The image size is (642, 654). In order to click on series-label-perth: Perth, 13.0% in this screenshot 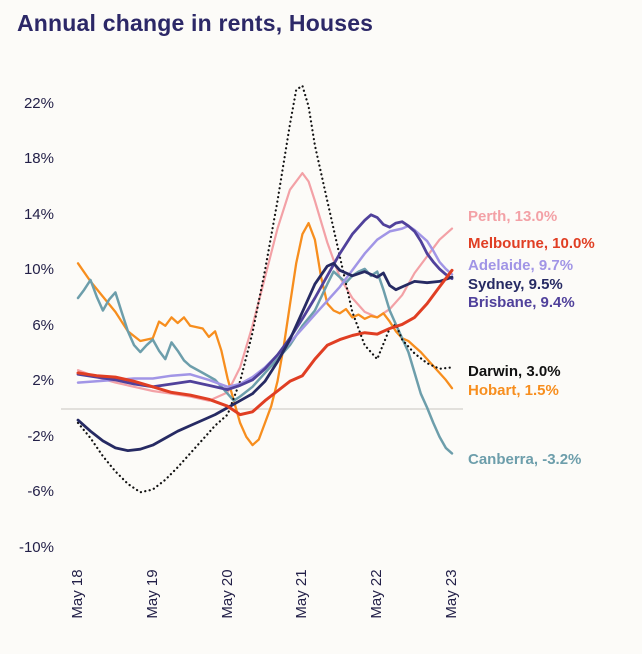, I will do `click(513, 216)`.